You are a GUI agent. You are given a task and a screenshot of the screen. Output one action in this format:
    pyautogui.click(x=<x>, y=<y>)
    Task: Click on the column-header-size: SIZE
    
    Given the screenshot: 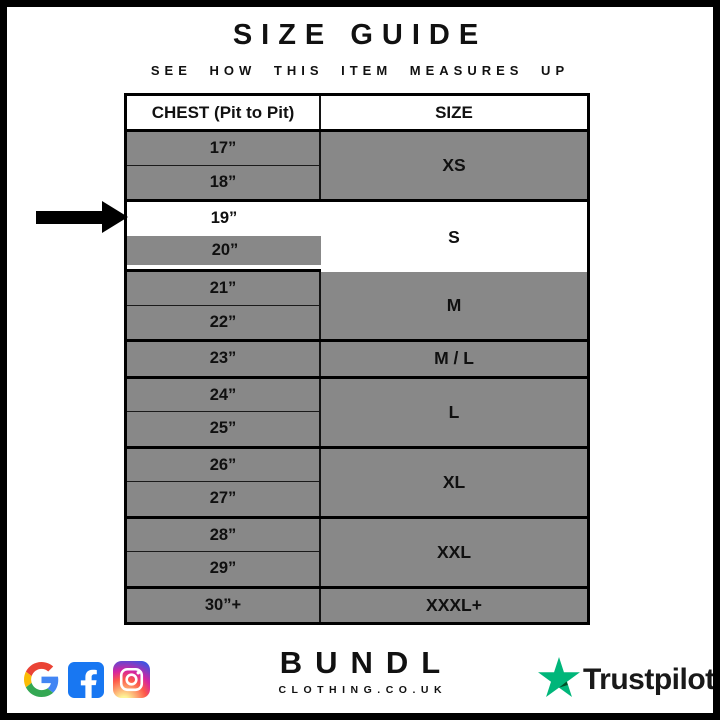 What is the action you would take?
    pyautogui.click(x=454, y=112)
    